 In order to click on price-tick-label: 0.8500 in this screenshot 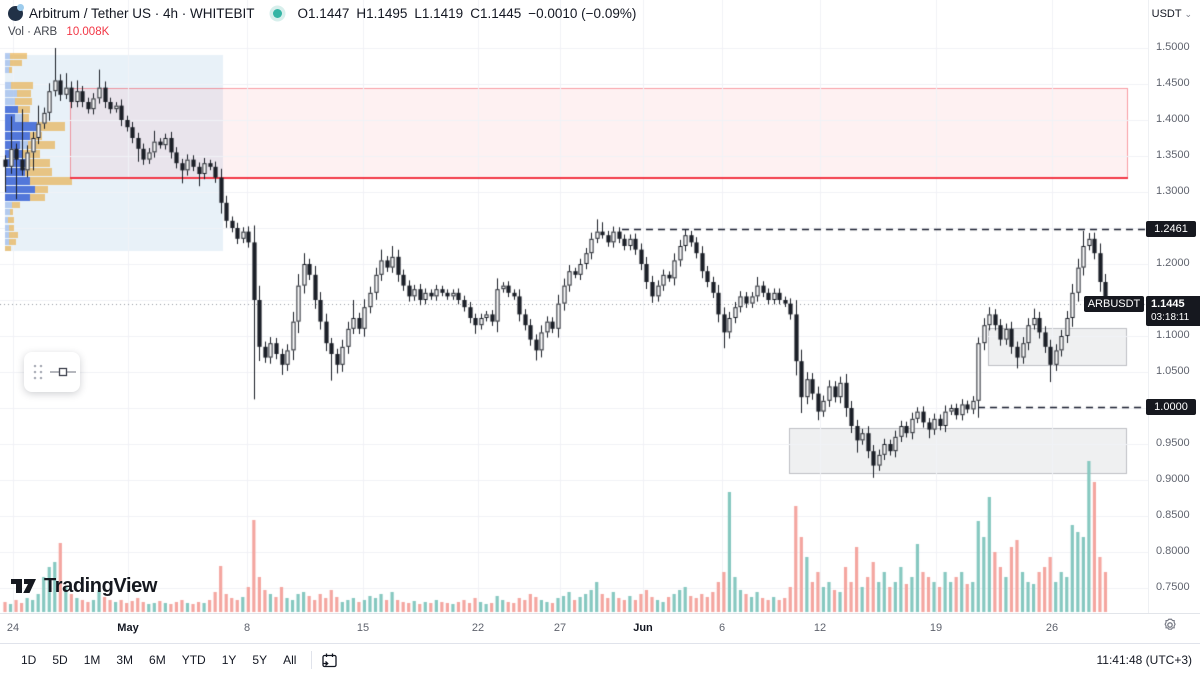, I will do `click(1173, 515)`.